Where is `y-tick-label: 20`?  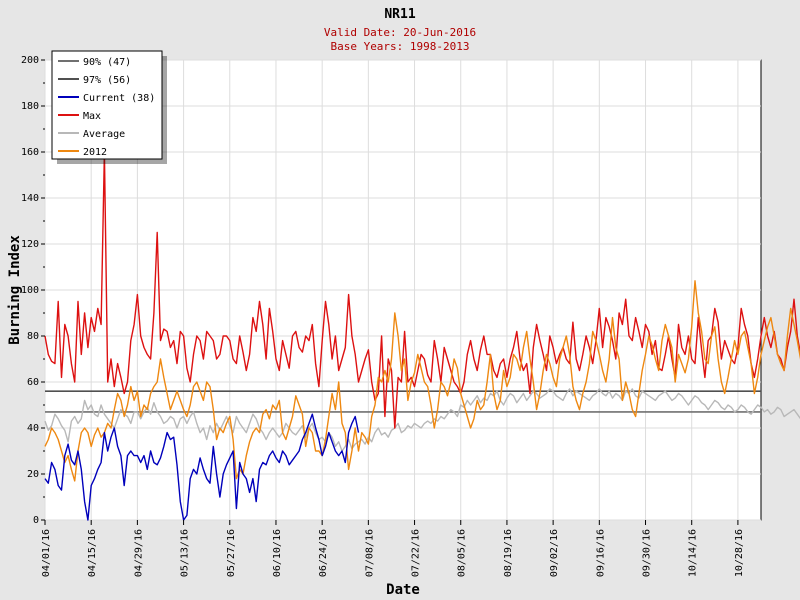 y-tick-label: 20 is located at coordinates (33, 474).